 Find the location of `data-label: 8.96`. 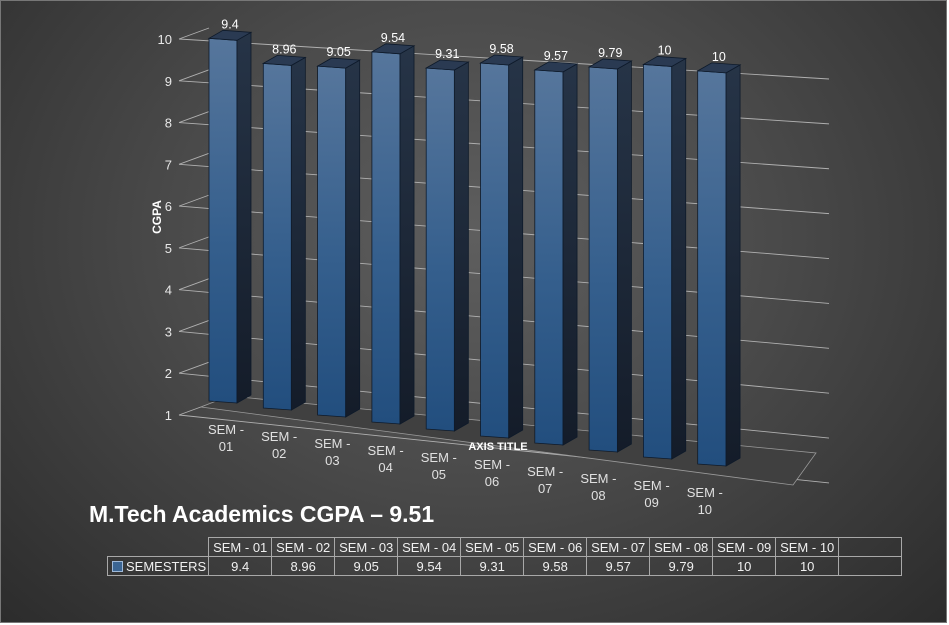

data-label: 8.96 is located at coordinates (284, 49).